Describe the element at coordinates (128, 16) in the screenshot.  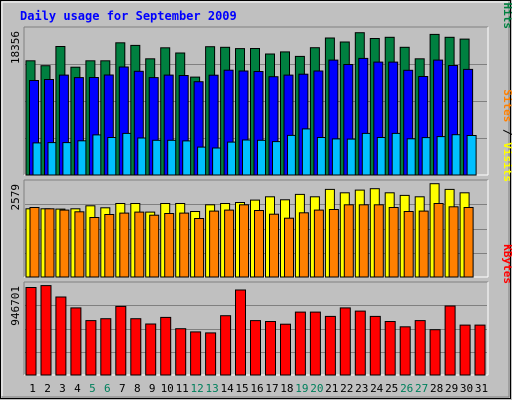
I see `chart-title: Daily usage for September 2009` at that location.